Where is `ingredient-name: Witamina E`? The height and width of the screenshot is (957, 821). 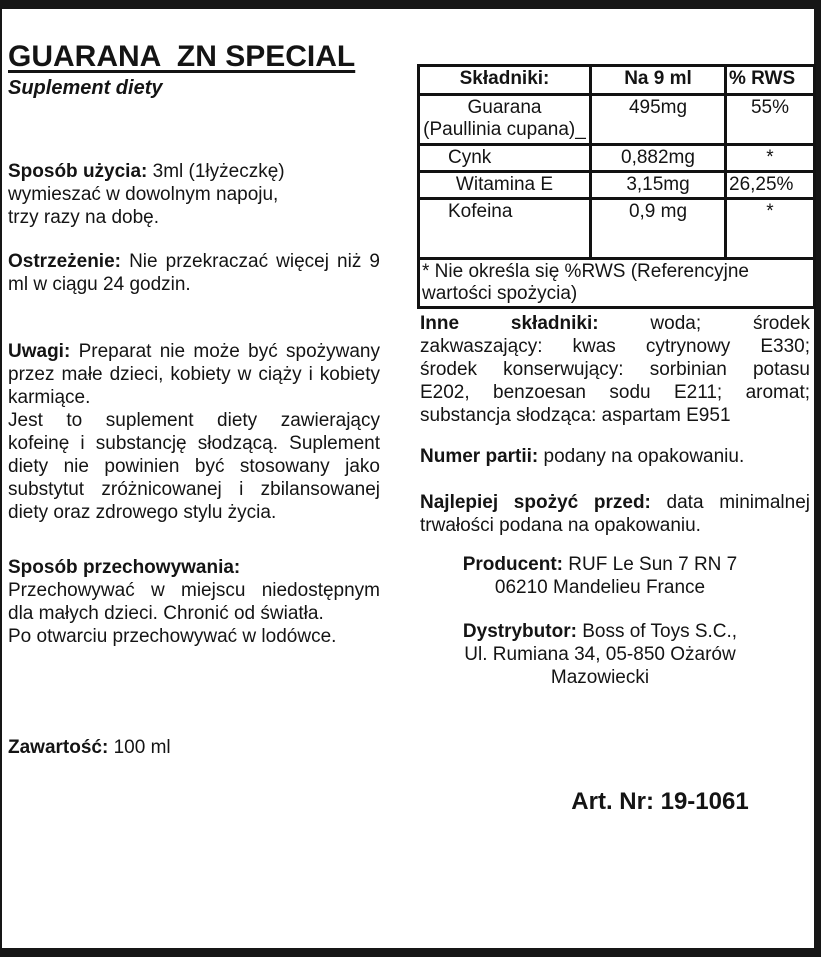
ingredient-name: Witamina E is located at coordinates (504, 185).